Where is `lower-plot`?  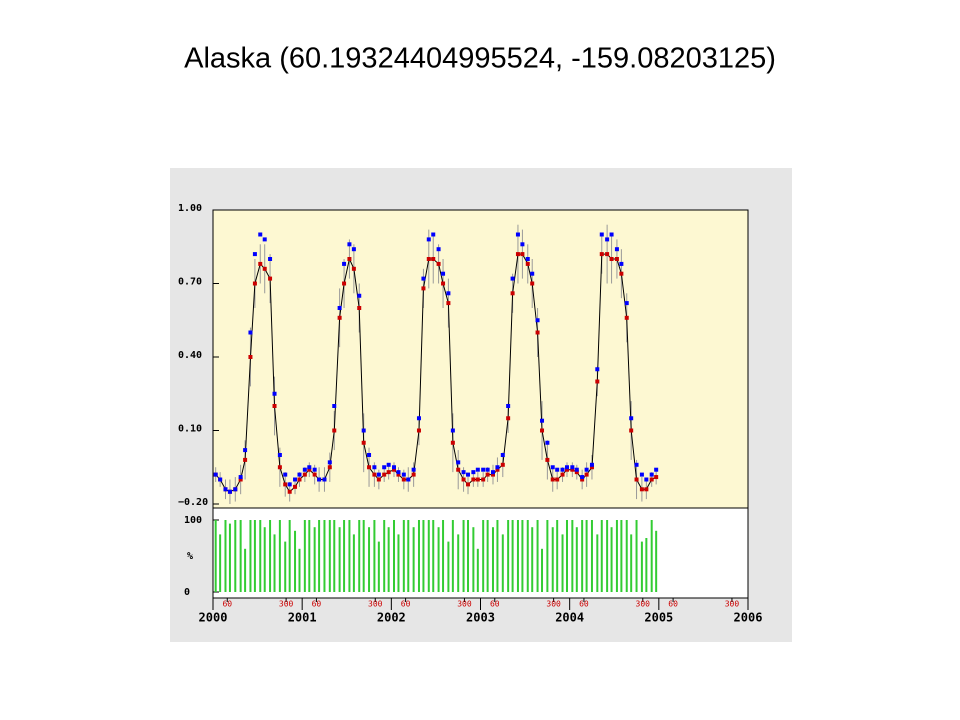
lower-plot is located at coordinates (480, 553).